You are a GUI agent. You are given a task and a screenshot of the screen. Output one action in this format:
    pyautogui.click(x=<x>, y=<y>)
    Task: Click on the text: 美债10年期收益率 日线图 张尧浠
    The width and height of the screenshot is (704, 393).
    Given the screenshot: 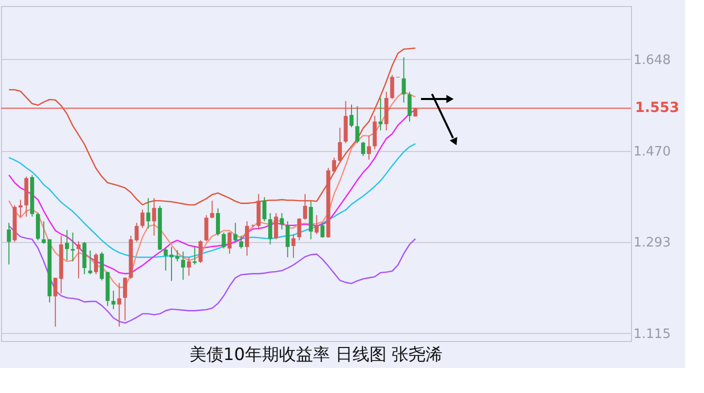 What is the action you would take?
    pyautogui.click(x=316, y=355)
    